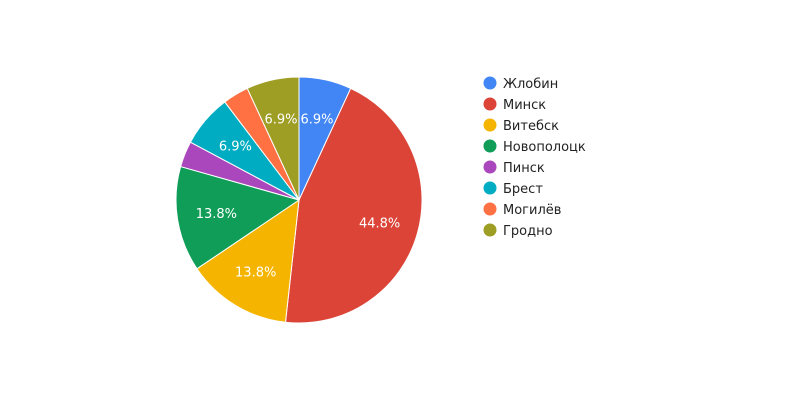  What do you see at coordinates (523, 189) in the screenshot?
I see `legend-label: Брест` at bounding box center [523, 189].